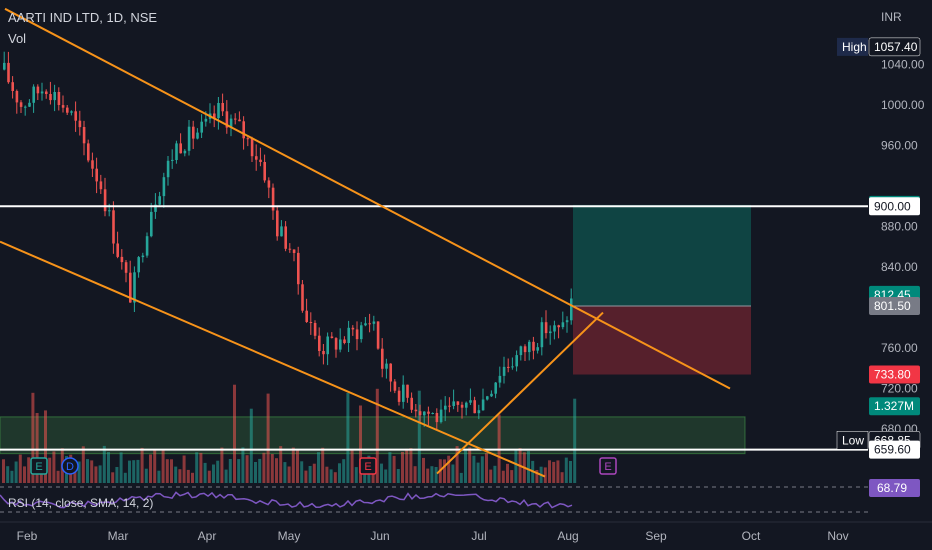 This screenshot has height=550, width=932. What do you see at coordinates (81, 503) in the screenshot?
I see `rsi-label: RSI (14, close, SMA, 14, 2)` at bounding box center [81, 503].